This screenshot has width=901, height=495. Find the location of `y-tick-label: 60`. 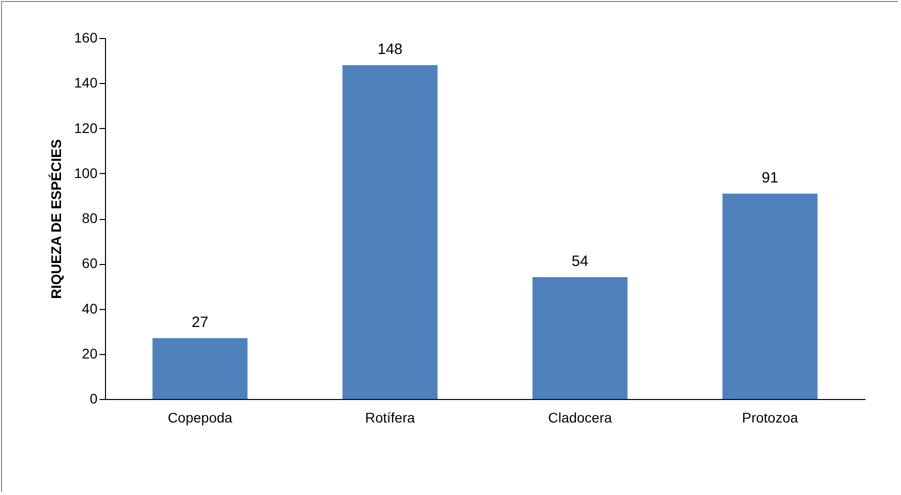

y-tick-label: 60 is located at coordinates (90, 263).